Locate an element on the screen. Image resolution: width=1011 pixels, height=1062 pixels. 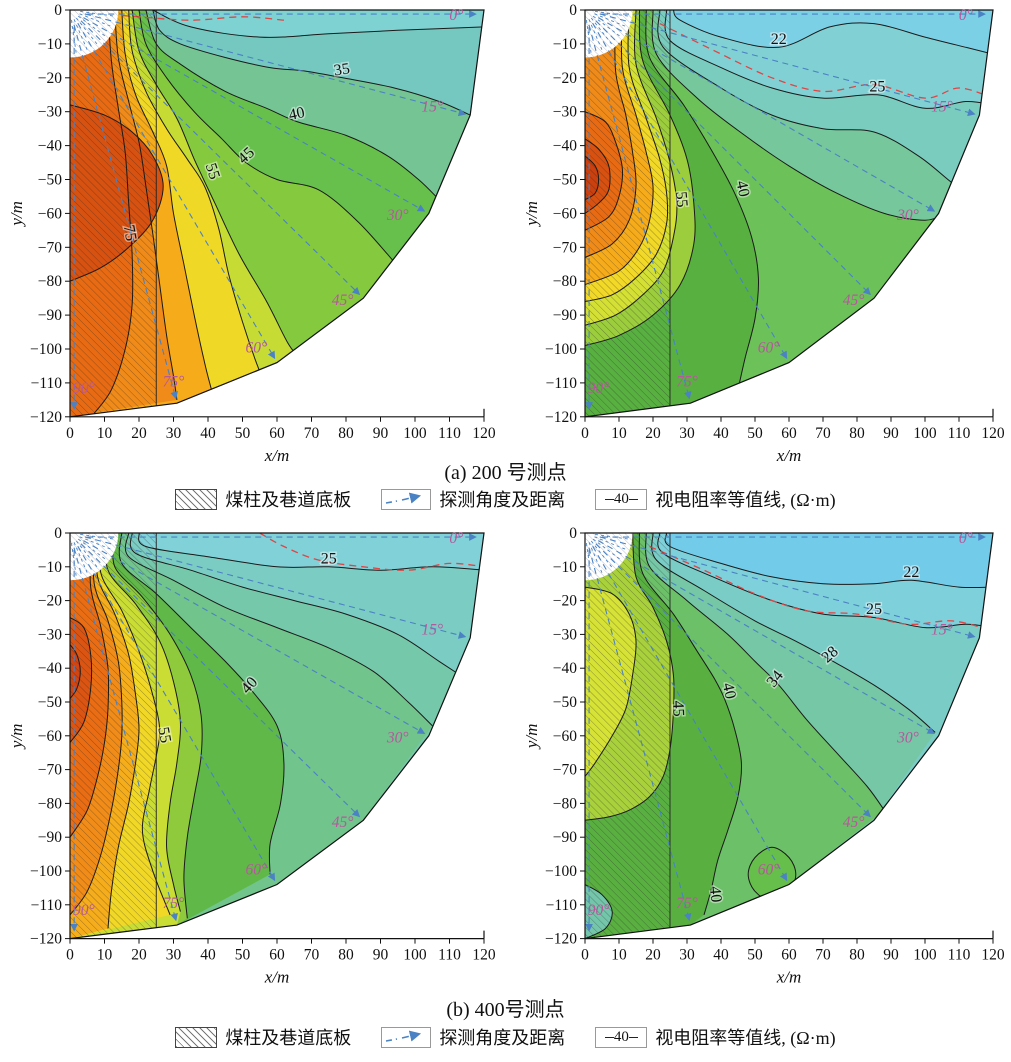
svg-text: −70 is located at coordinates (565, 247).